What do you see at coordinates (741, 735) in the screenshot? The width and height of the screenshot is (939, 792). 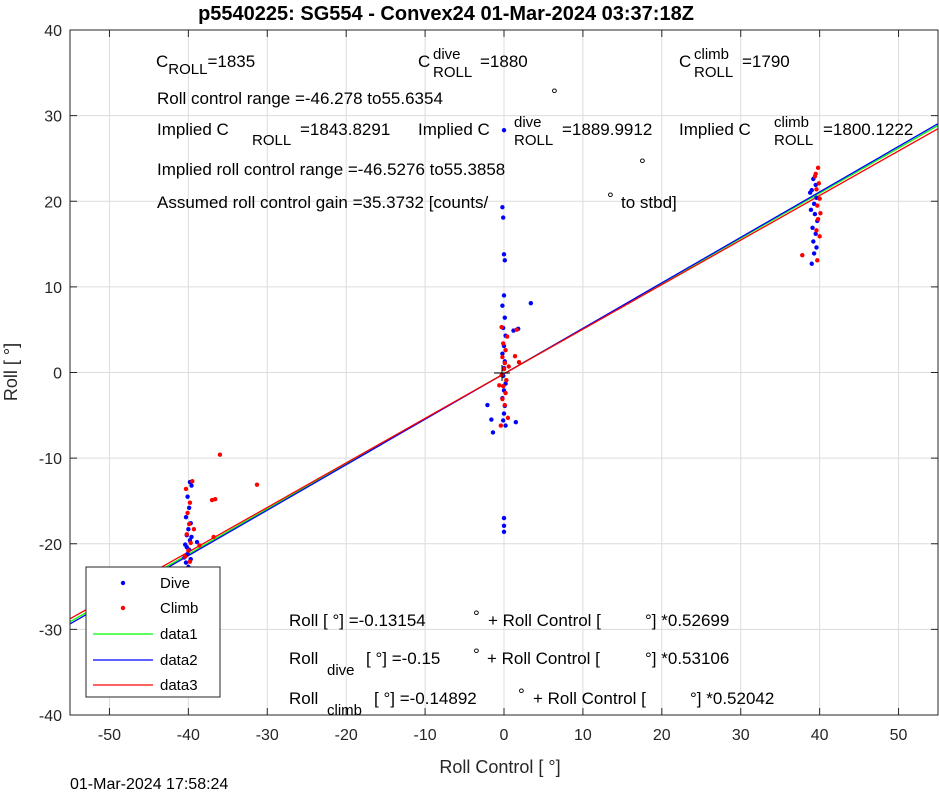 I see `x-tick-label: 30` at bounding box center [741, 735].